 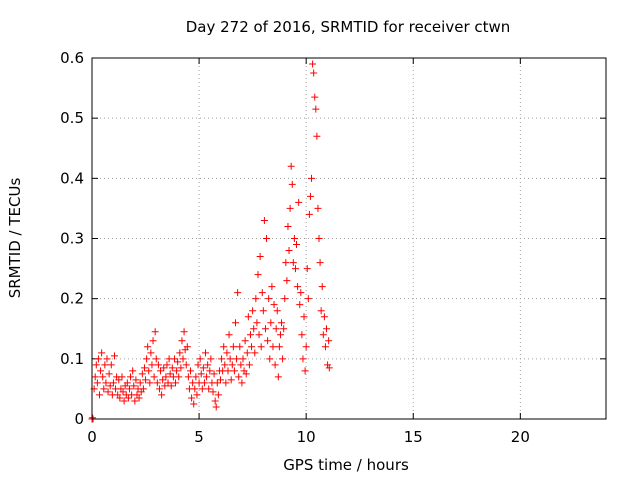 I want to click on x-tick-label: 5, so click(x=199, y=437).